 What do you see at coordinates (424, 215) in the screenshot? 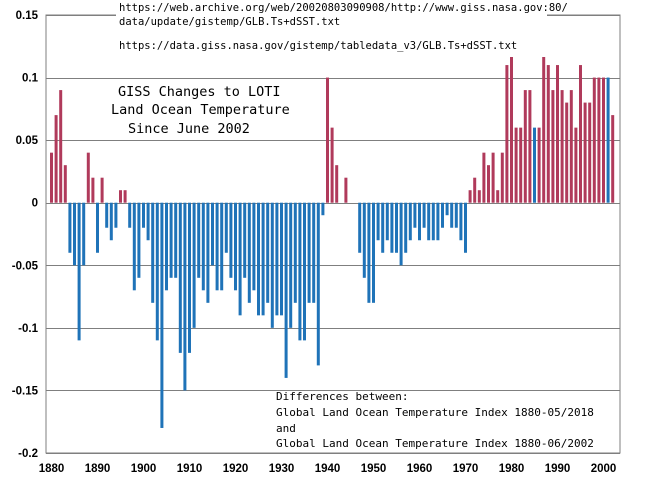
I see `bar-1961` at bounding box center [424, 215].